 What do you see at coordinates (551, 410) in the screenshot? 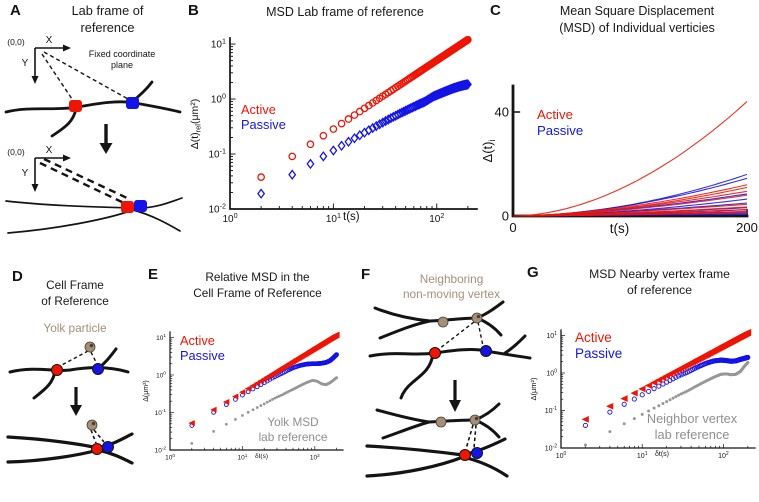
I see `svg-text: 10⁻¹` at bounding box center [551, 410].